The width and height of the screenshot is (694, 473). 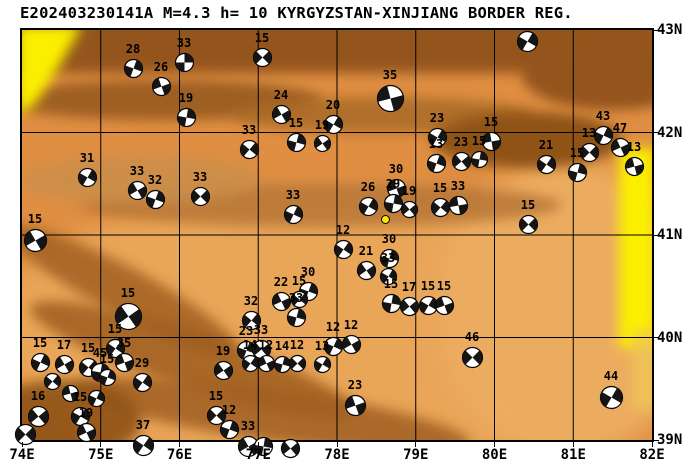 What do you see at coordinates (409, 287) in the screenshot?
I see `depth-label: 17` at bounding box center [409, 287].